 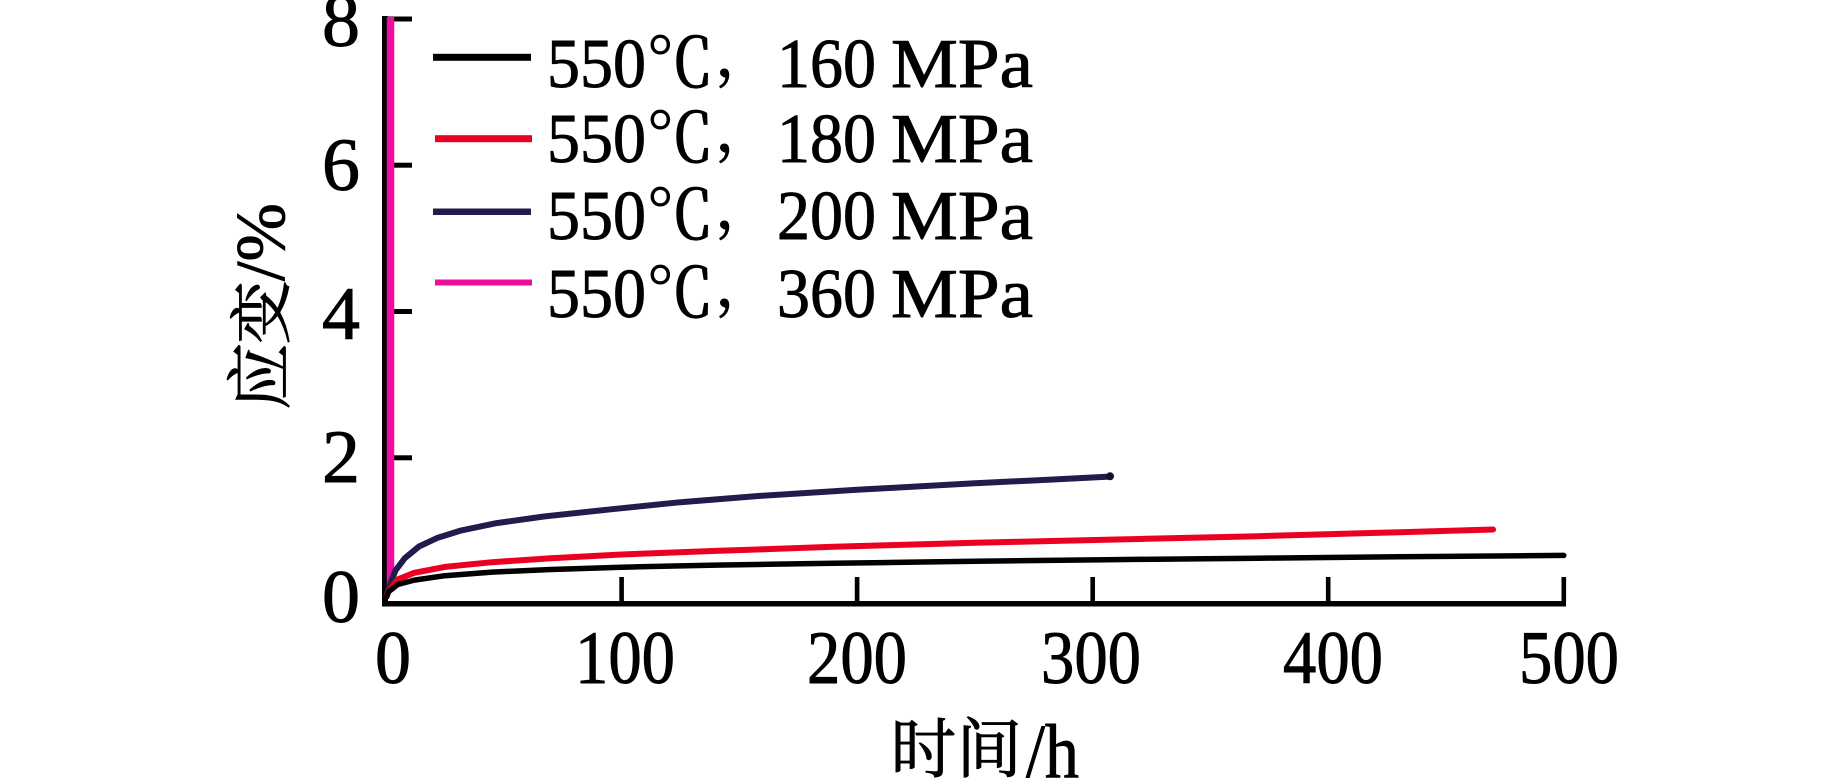 What do you see at coordinates (826, 294) in the screenshot?
I see `svg-text: 360` at bounding box center [826, 294].